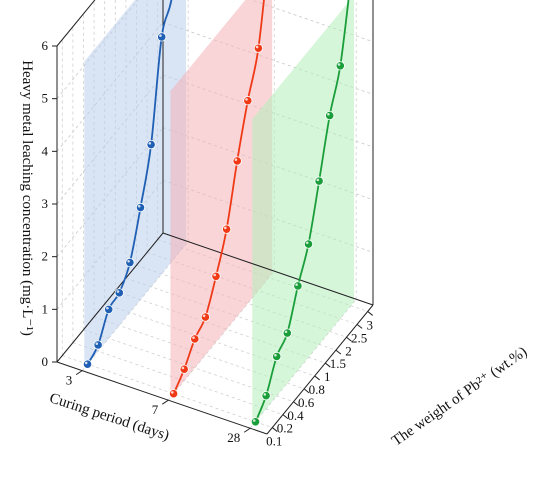 Image resolution: width=550 pixels, height=479 pixels. What do you see at coordinates (109, 417) in the screenshot?
I see `y-axis-title: Curing period (days)` at bounding box center [109, 417].